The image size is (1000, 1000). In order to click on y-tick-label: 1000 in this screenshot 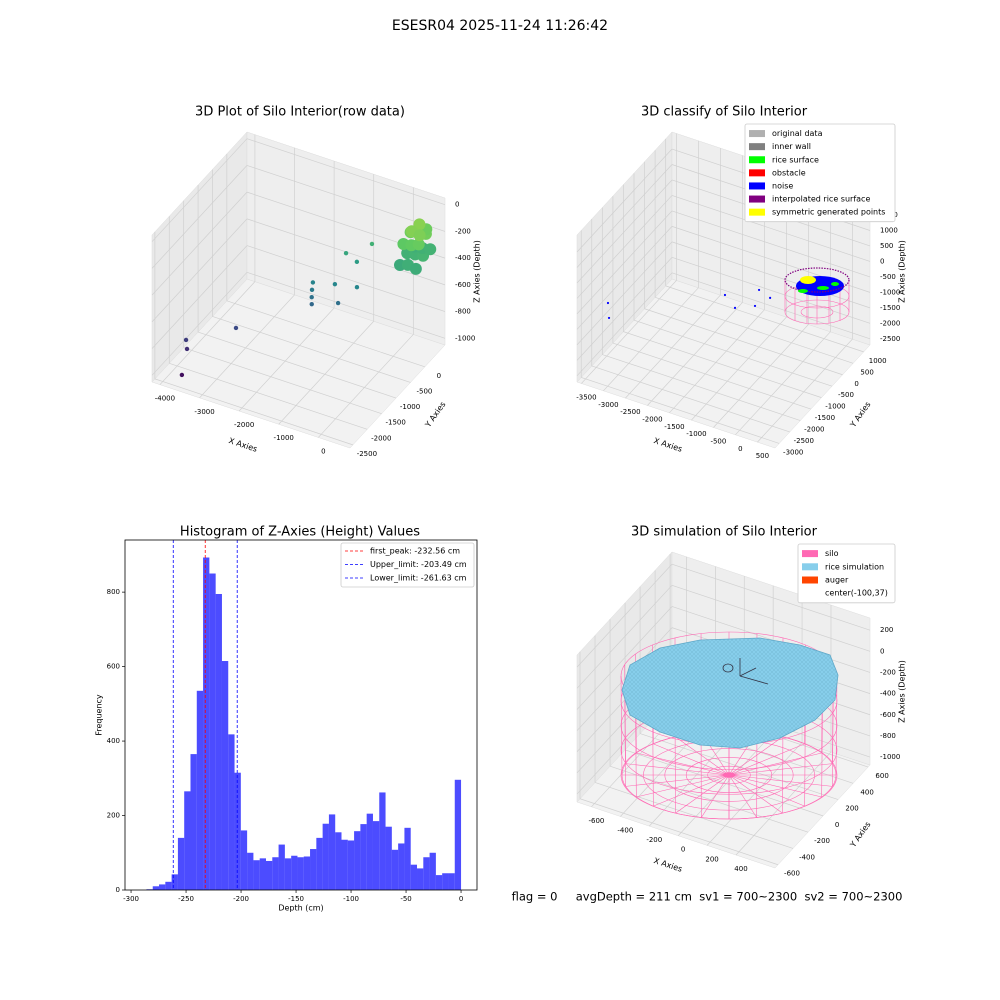, I will do `click(878, 361)`.